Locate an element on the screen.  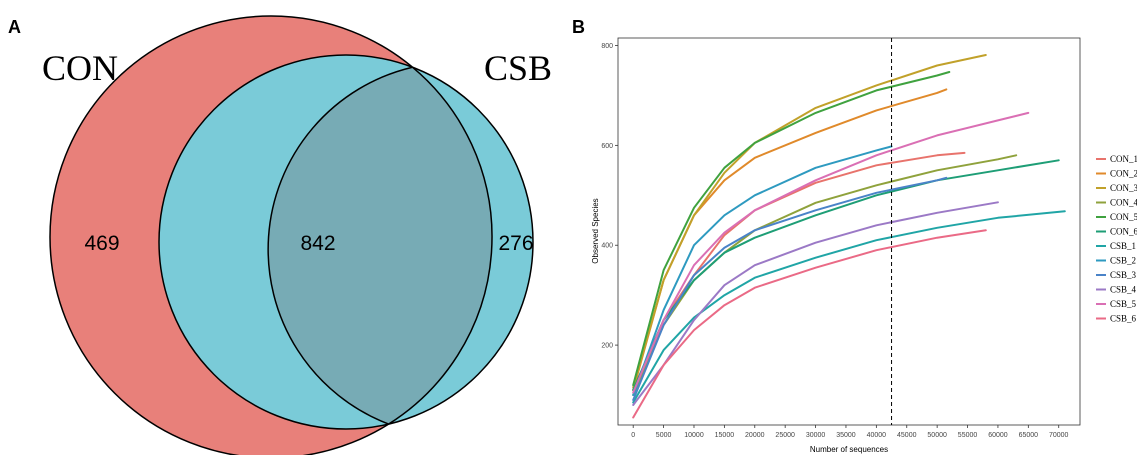
venn-label-csb: CSB is located at coordinates (518, 68).